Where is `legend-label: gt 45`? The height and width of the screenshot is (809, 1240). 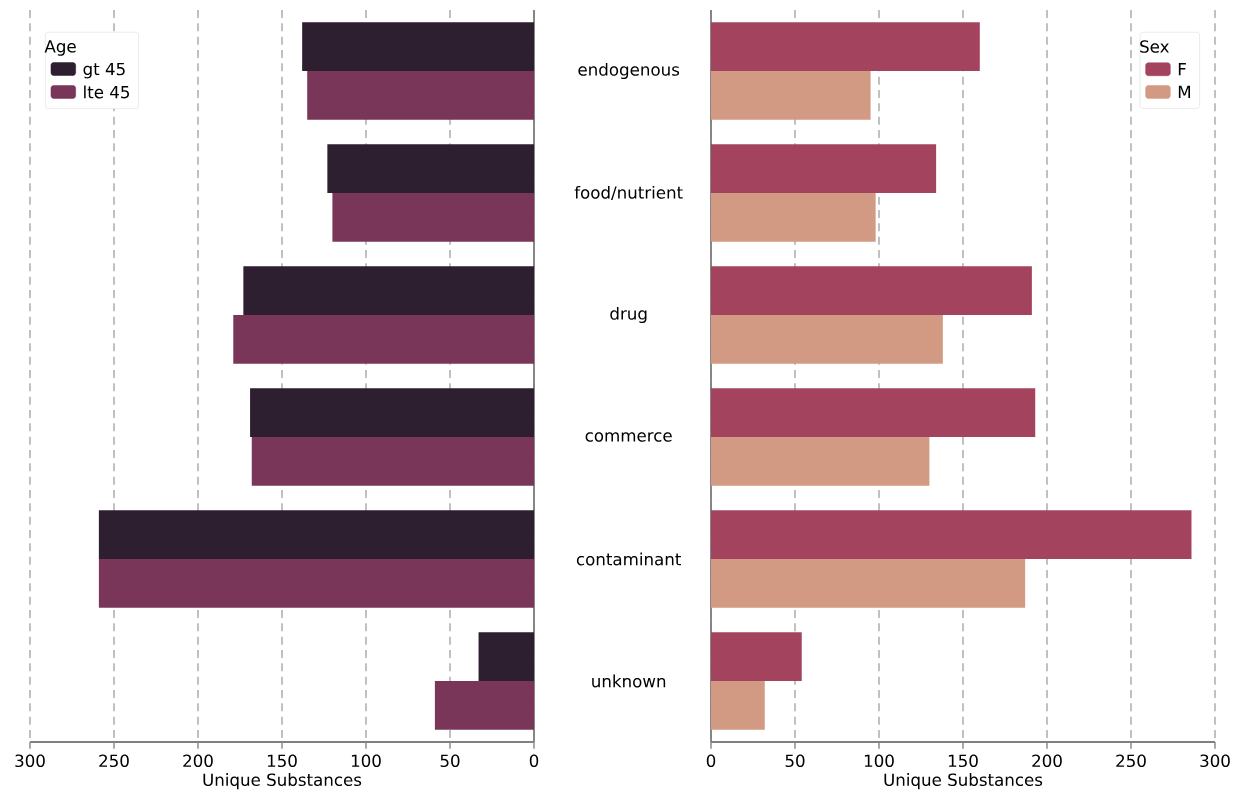
legend-label: gt 45 is located at coordinates (104, 70).